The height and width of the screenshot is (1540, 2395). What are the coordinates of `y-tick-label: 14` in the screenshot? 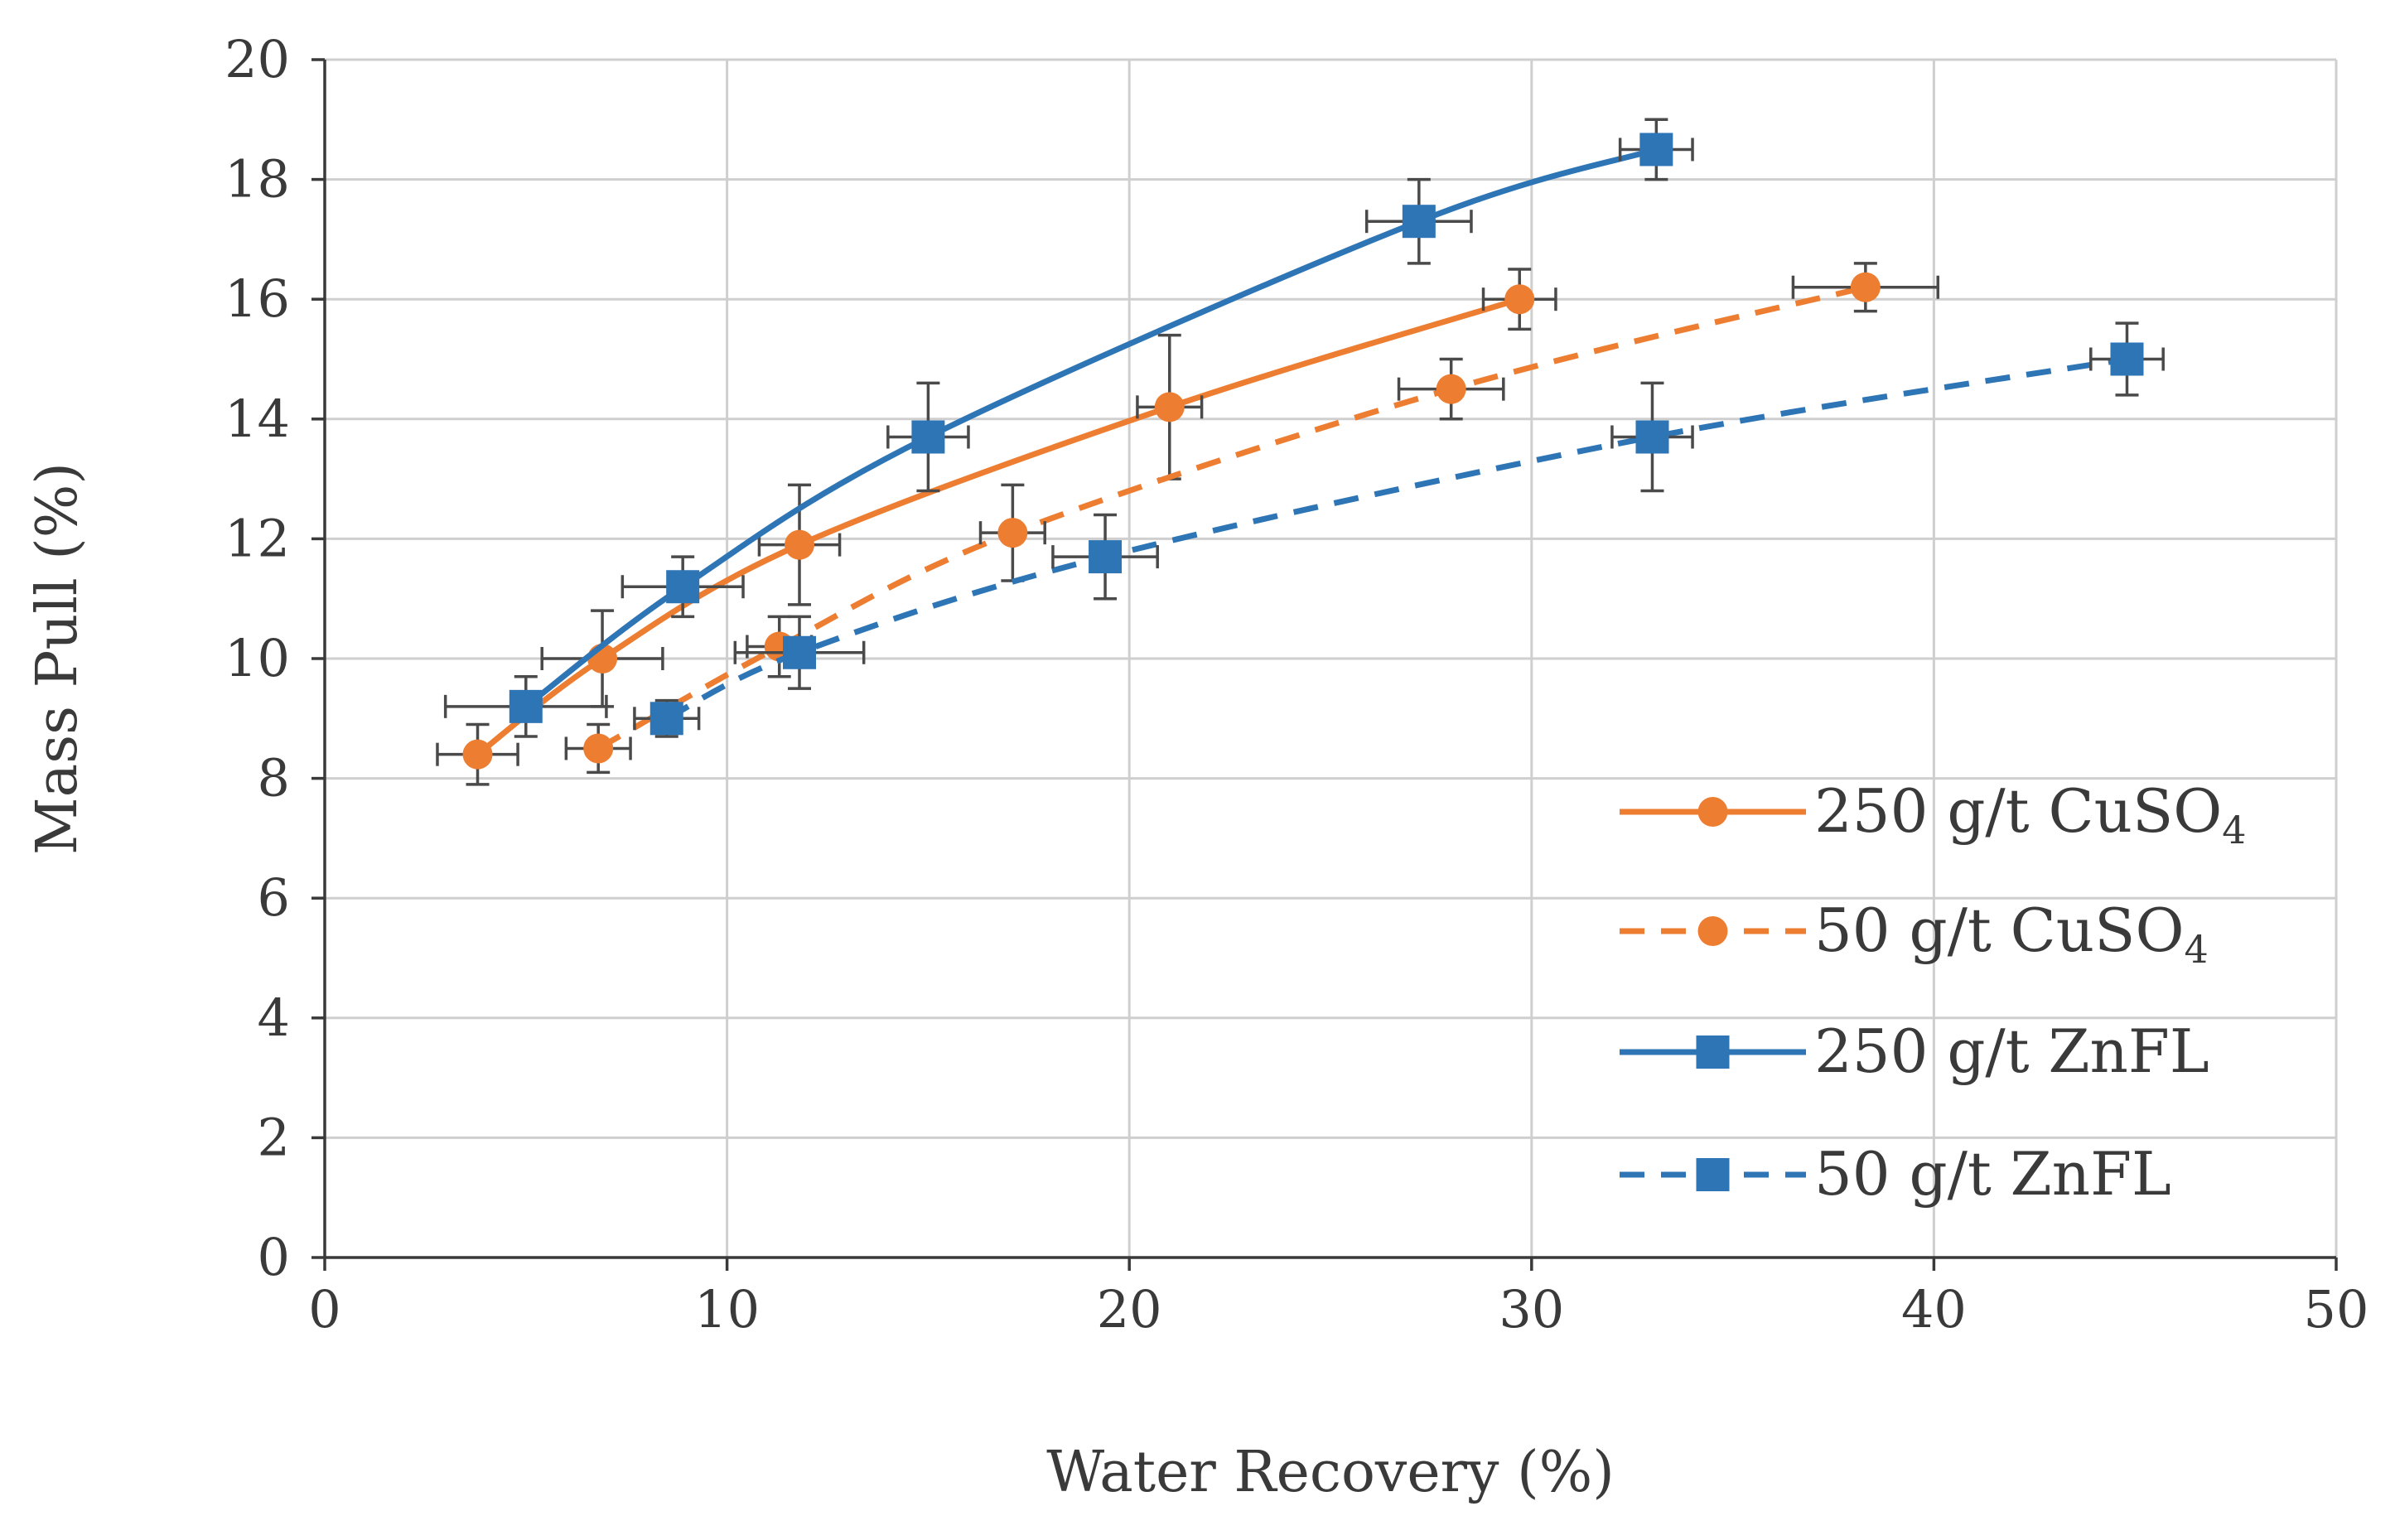 It's located at (257, 419).